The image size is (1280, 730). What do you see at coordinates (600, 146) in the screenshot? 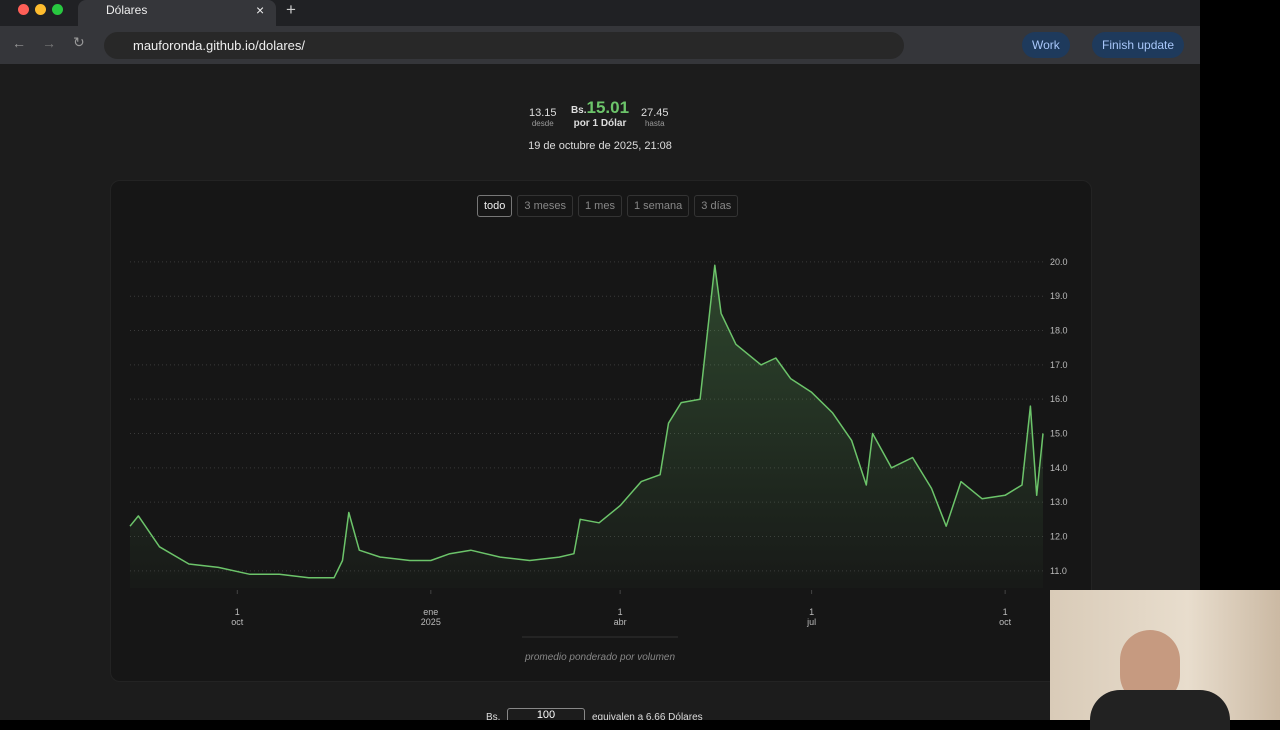
I see `timestamp: 19 de octubre de 2025, 21:08` at bounding box center [600, 146].